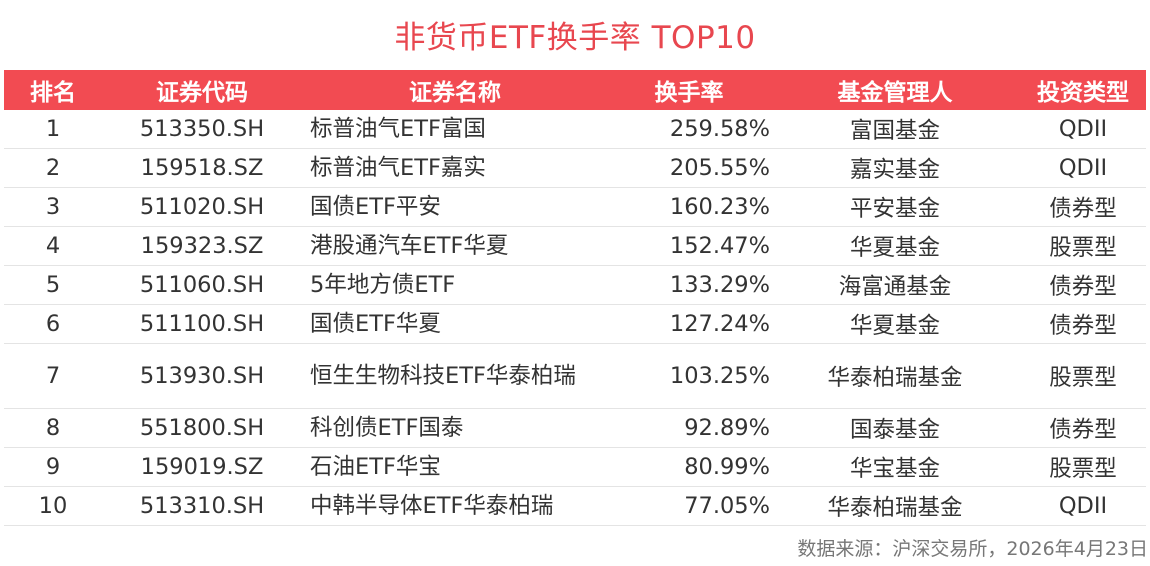 Image resolution: width=1150 pixels, height=566 pixels. What do you see at coordinates (409, 245) in the screenshot?
I see `cell-name: 港股通汽车ETF华夏` at bounding box center [409, 245].